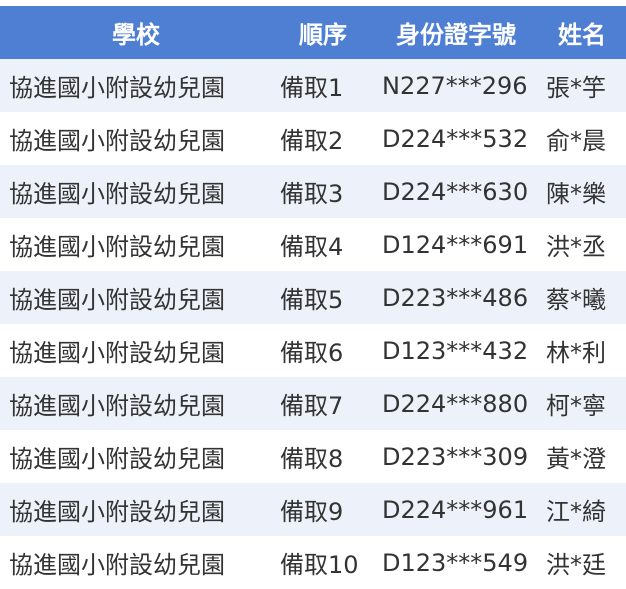 Image resolution: width=626 pixels, height=589 pixels. I want to click on id-number-cell: D223***486, so click(456, 297).